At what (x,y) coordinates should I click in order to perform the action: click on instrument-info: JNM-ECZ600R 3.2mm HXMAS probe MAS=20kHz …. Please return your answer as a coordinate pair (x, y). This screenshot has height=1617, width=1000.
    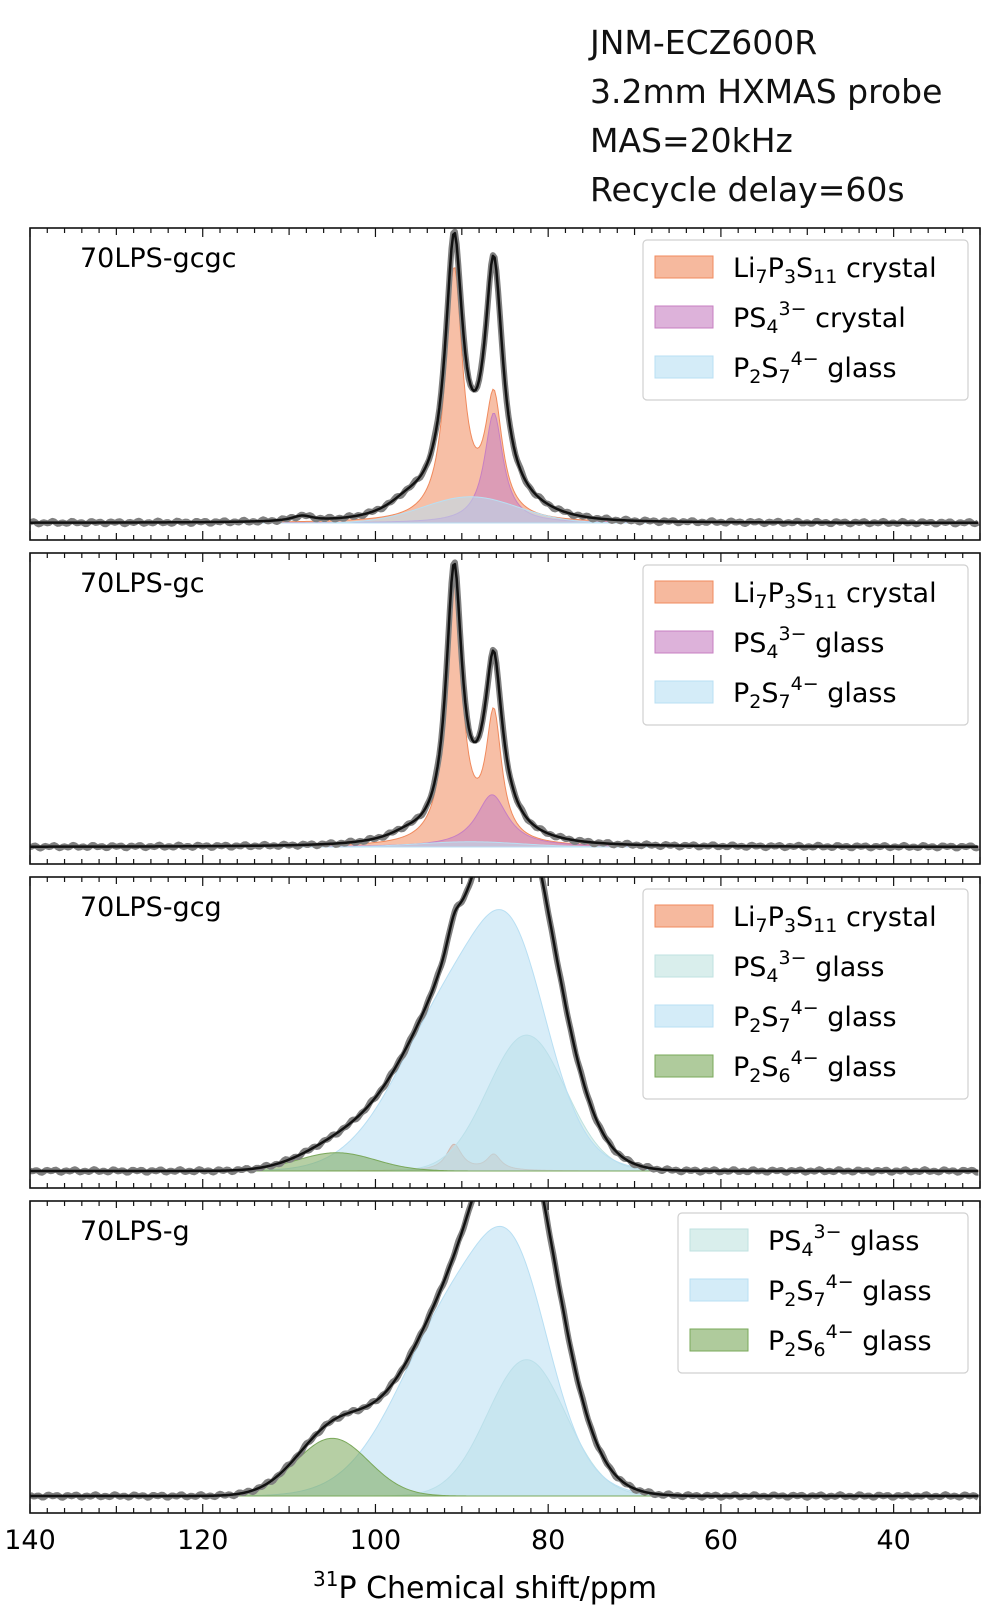
    Looking at the image, I should click on (766, 116).